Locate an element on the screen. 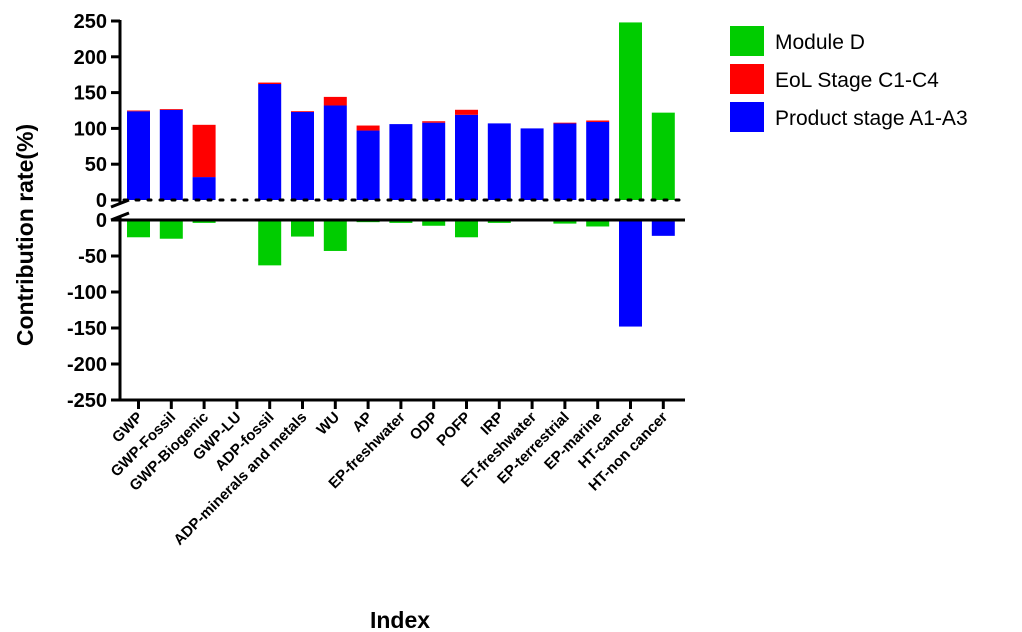 This screenshot has width=1022, height=632. bar-adp-minerals-and-metals-product-stage-a1-a3 is located at coordinates (302, 155).